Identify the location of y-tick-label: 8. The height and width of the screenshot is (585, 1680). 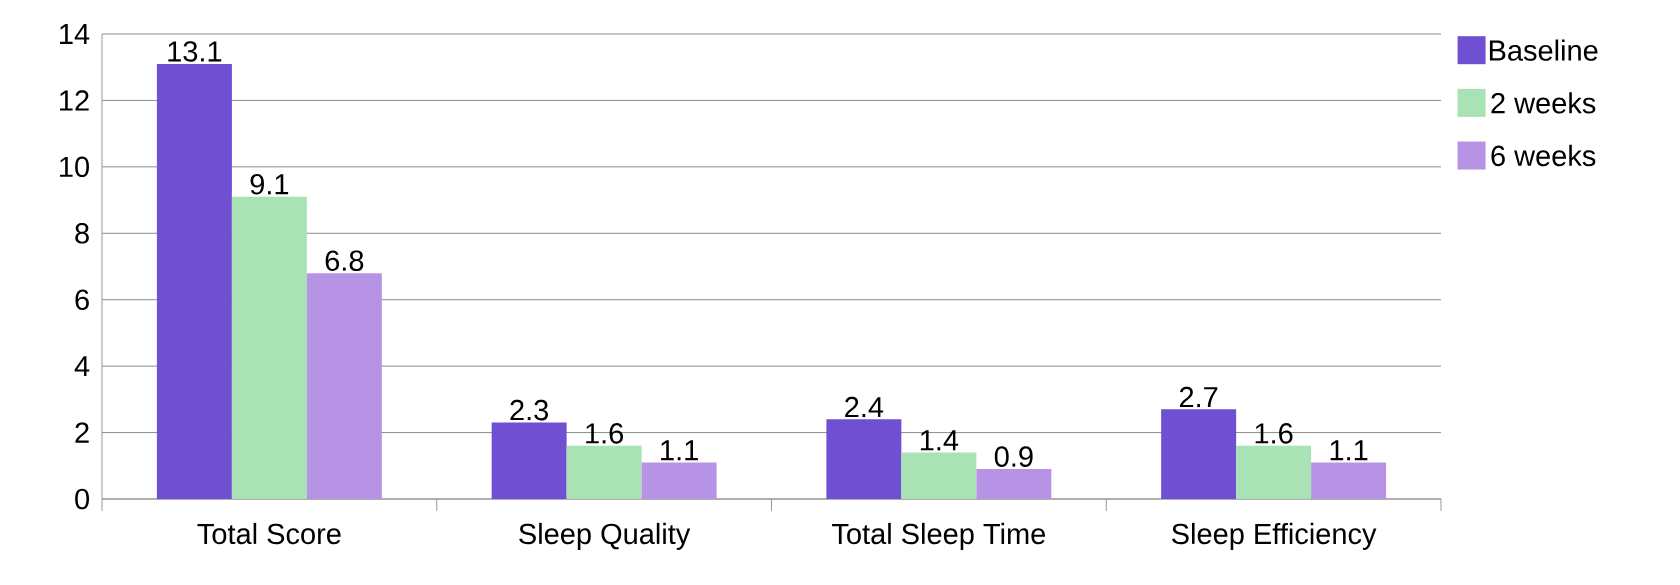
(82, 233).